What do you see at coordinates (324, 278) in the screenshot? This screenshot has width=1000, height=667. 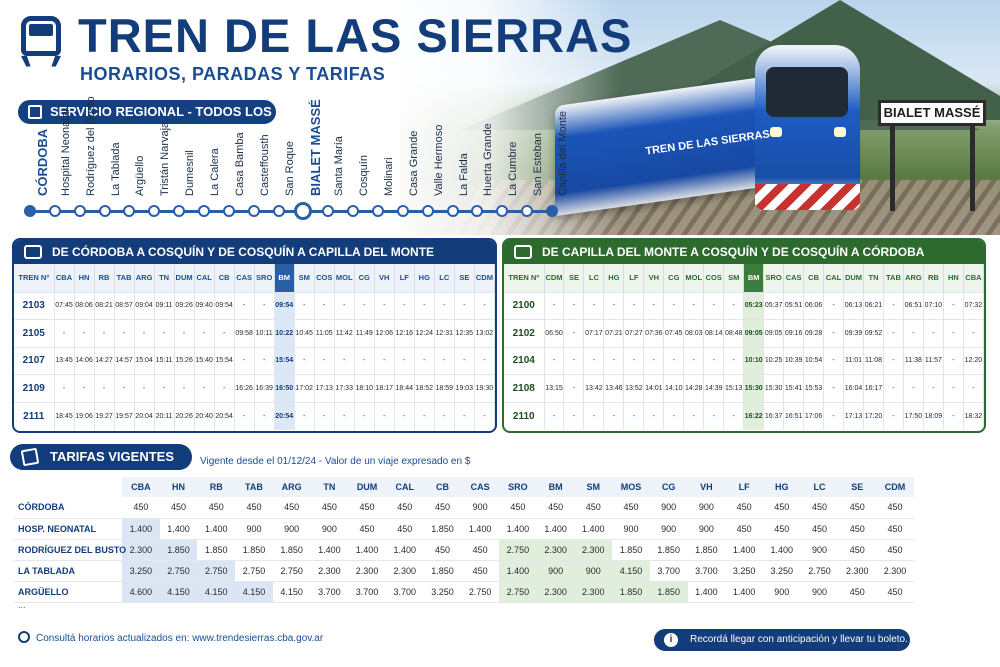 I see `timetable-column-header: COS` at bounding box center [324, 278].